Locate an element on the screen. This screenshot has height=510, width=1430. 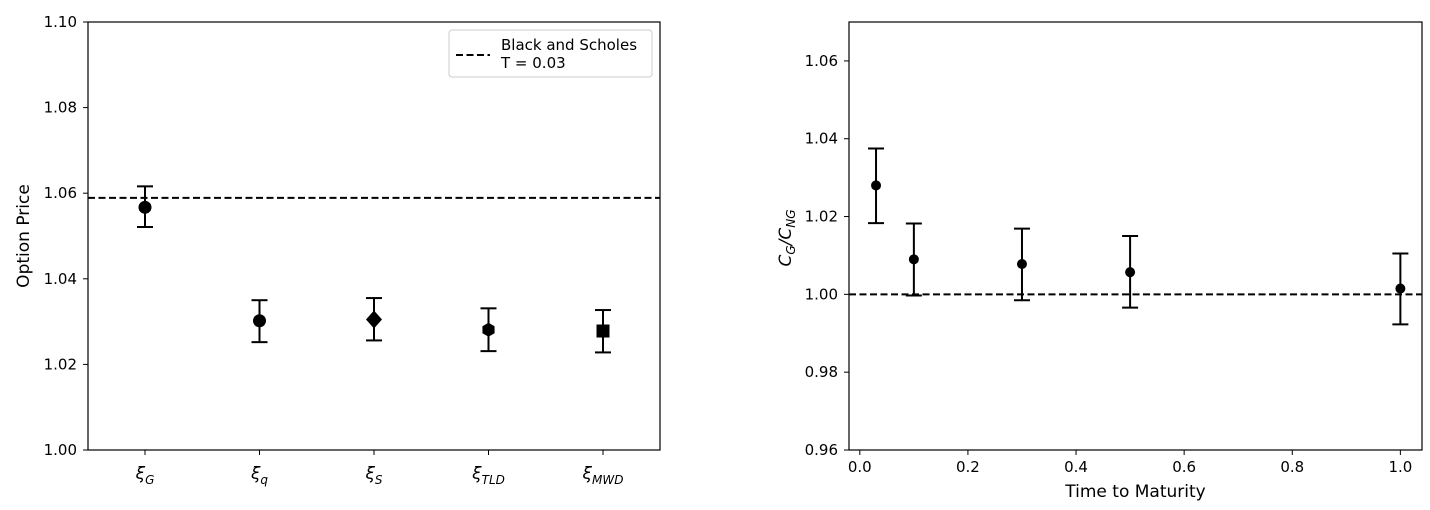
legend-label: T = 0.03 is located at coordinates (533, 63).